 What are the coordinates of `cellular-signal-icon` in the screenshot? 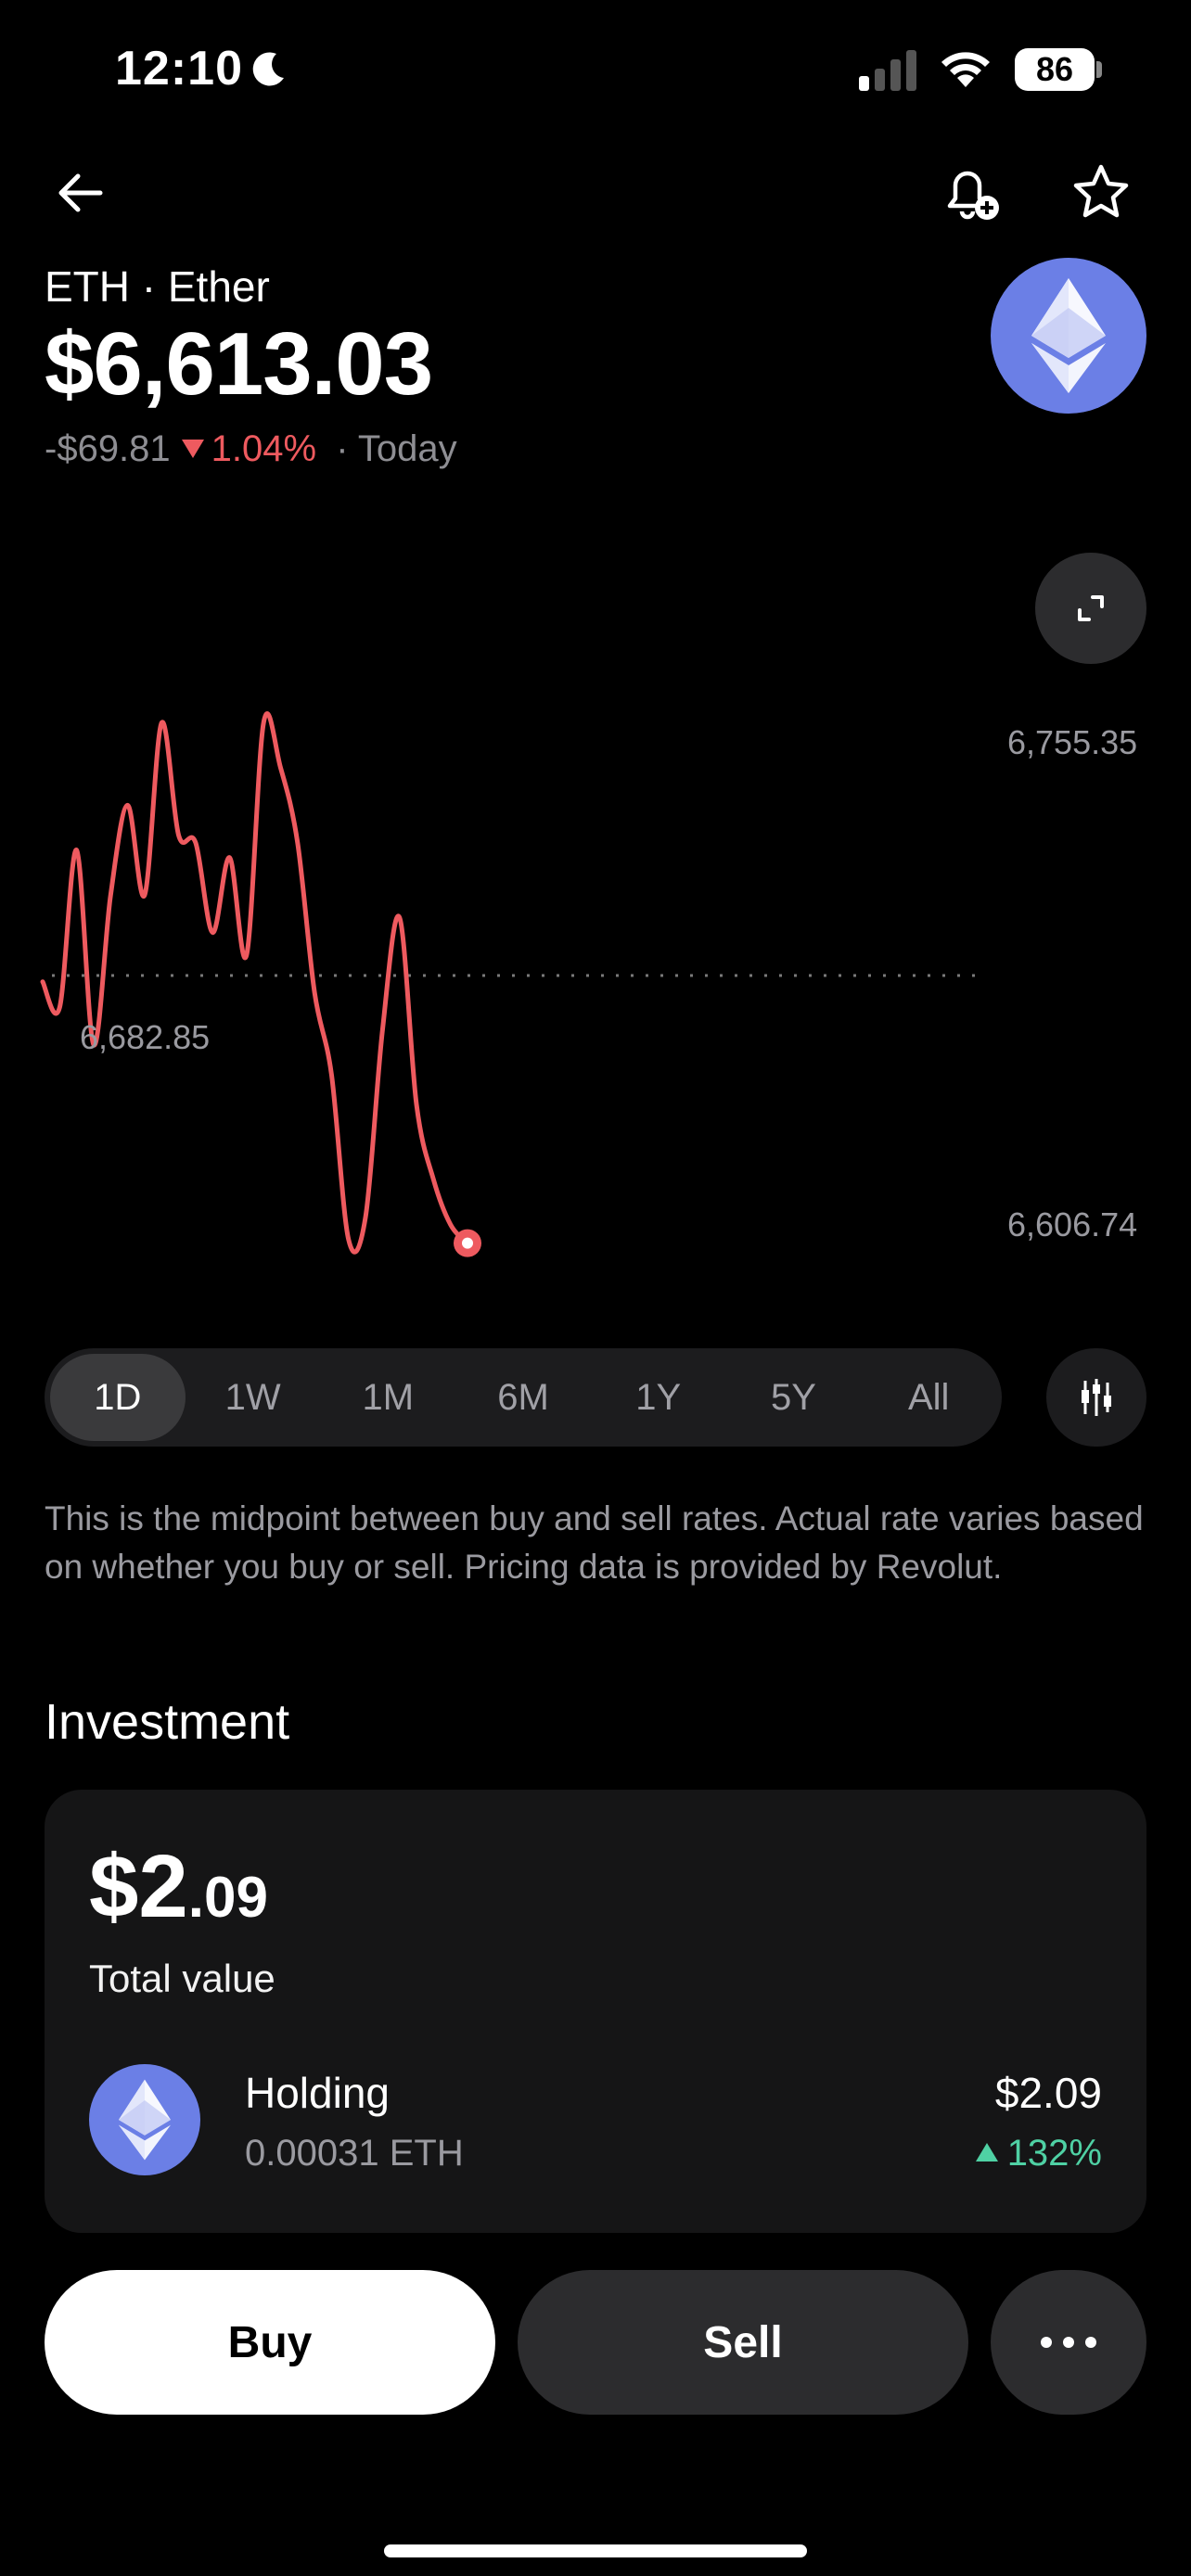 It's located at (887, 71).